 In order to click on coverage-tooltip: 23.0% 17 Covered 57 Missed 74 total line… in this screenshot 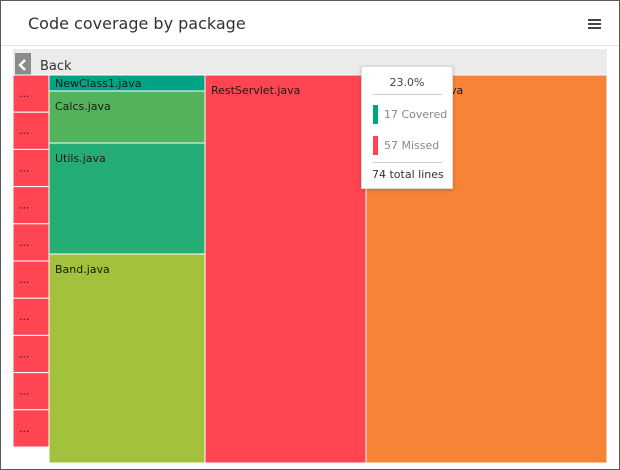, I will do `click(407, 127)`.